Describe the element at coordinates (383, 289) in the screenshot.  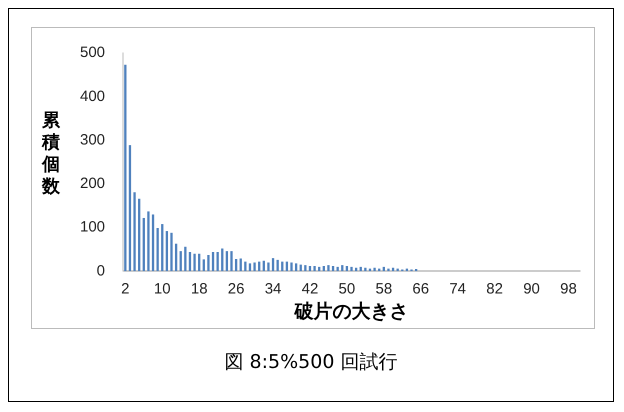
I see `x-tick-label: 58` at that location.